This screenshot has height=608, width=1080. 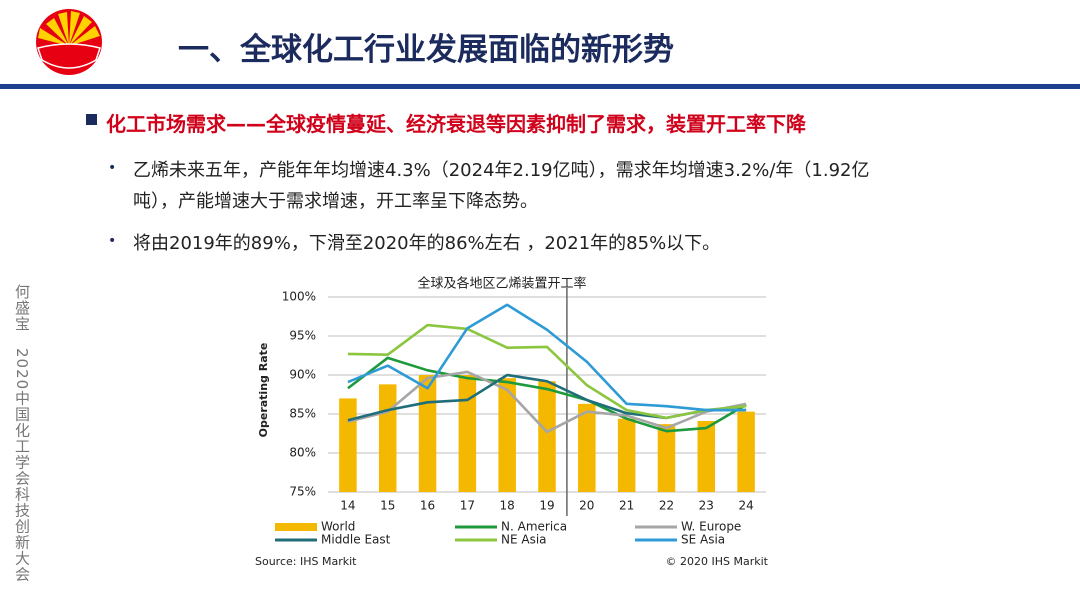 I want to click on legend-label: N. America, so click(x=534, y=527).